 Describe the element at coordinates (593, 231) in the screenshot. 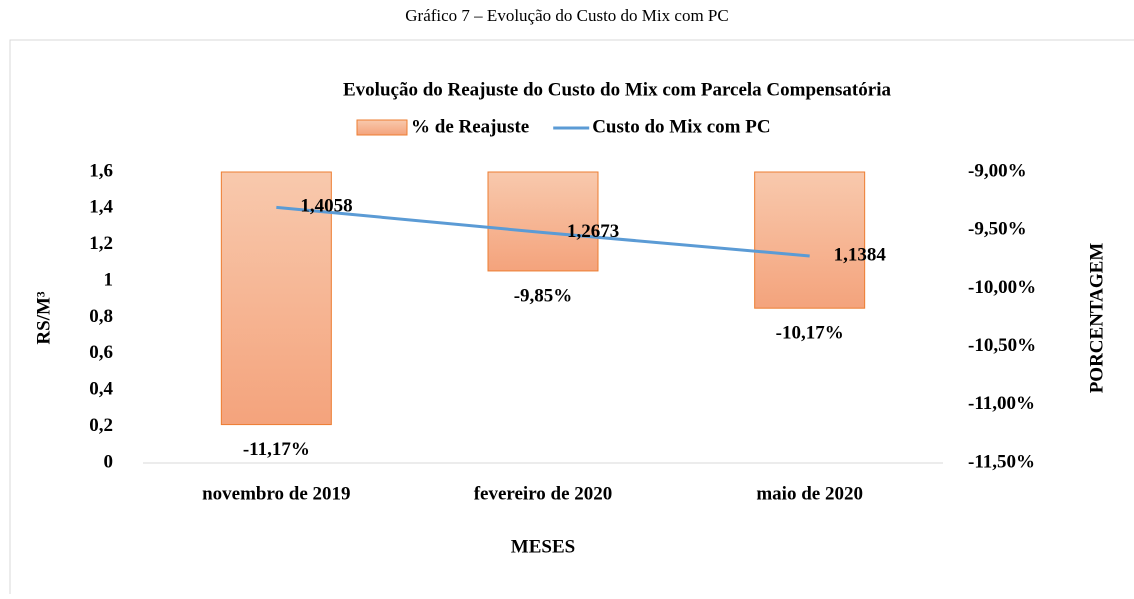

I see `line-value-label: 1,2673` at that location.